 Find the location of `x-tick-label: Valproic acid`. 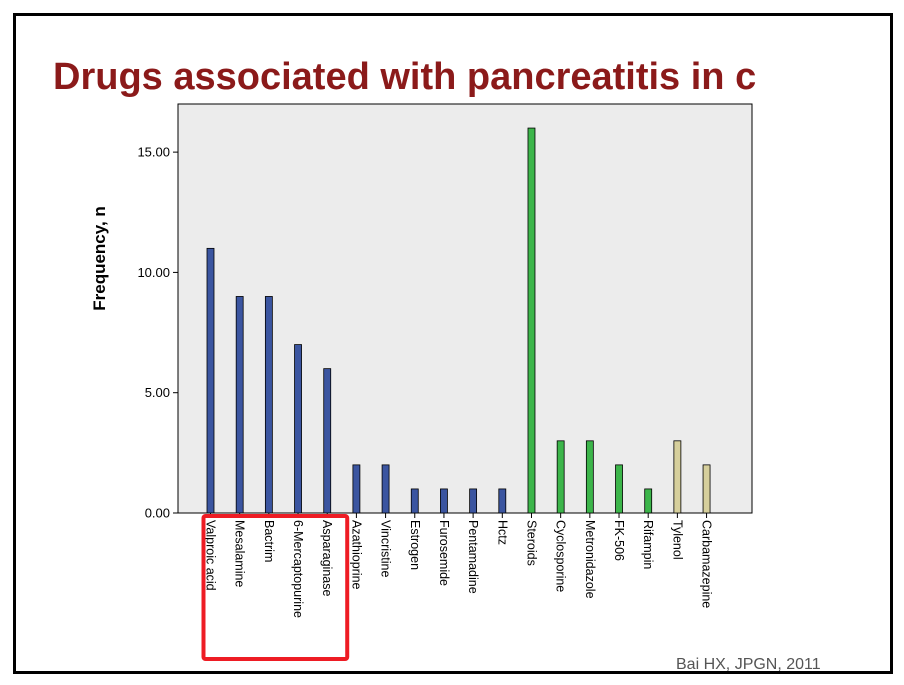

x-tick-label: Valproic acid is located at coordinates (211, 555).